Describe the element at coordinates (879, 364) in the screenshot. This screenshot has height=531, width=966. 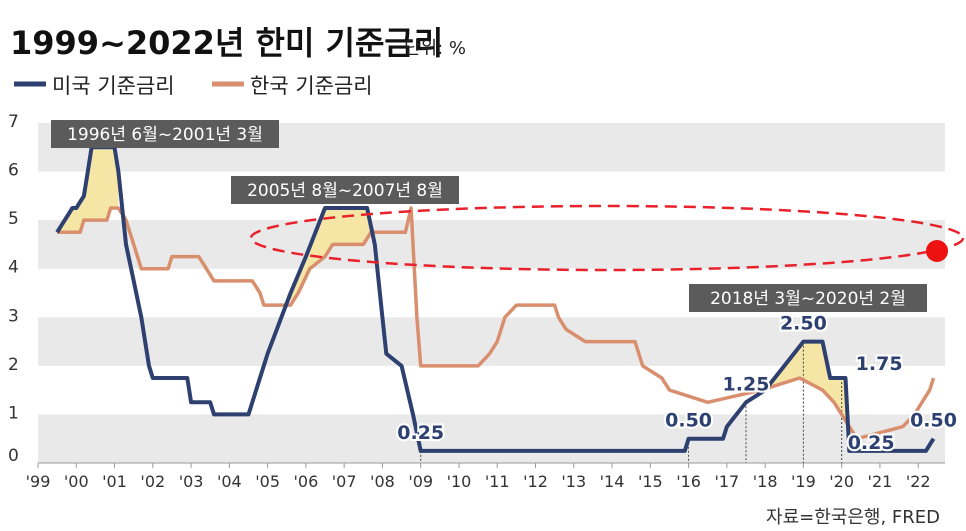
I see `value-label: 1.75` at that location.